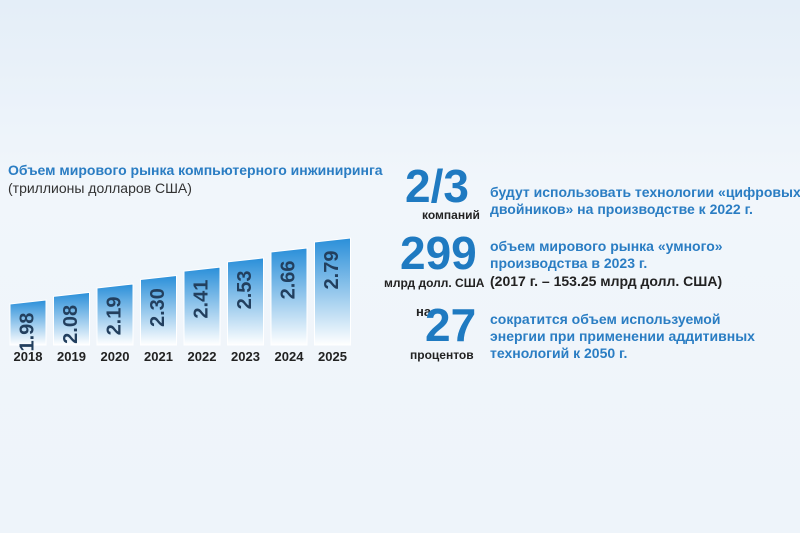 Image resolution: width=800 pixels, height=533 pixels. I want to click on bar-2021, so click(158, 310).